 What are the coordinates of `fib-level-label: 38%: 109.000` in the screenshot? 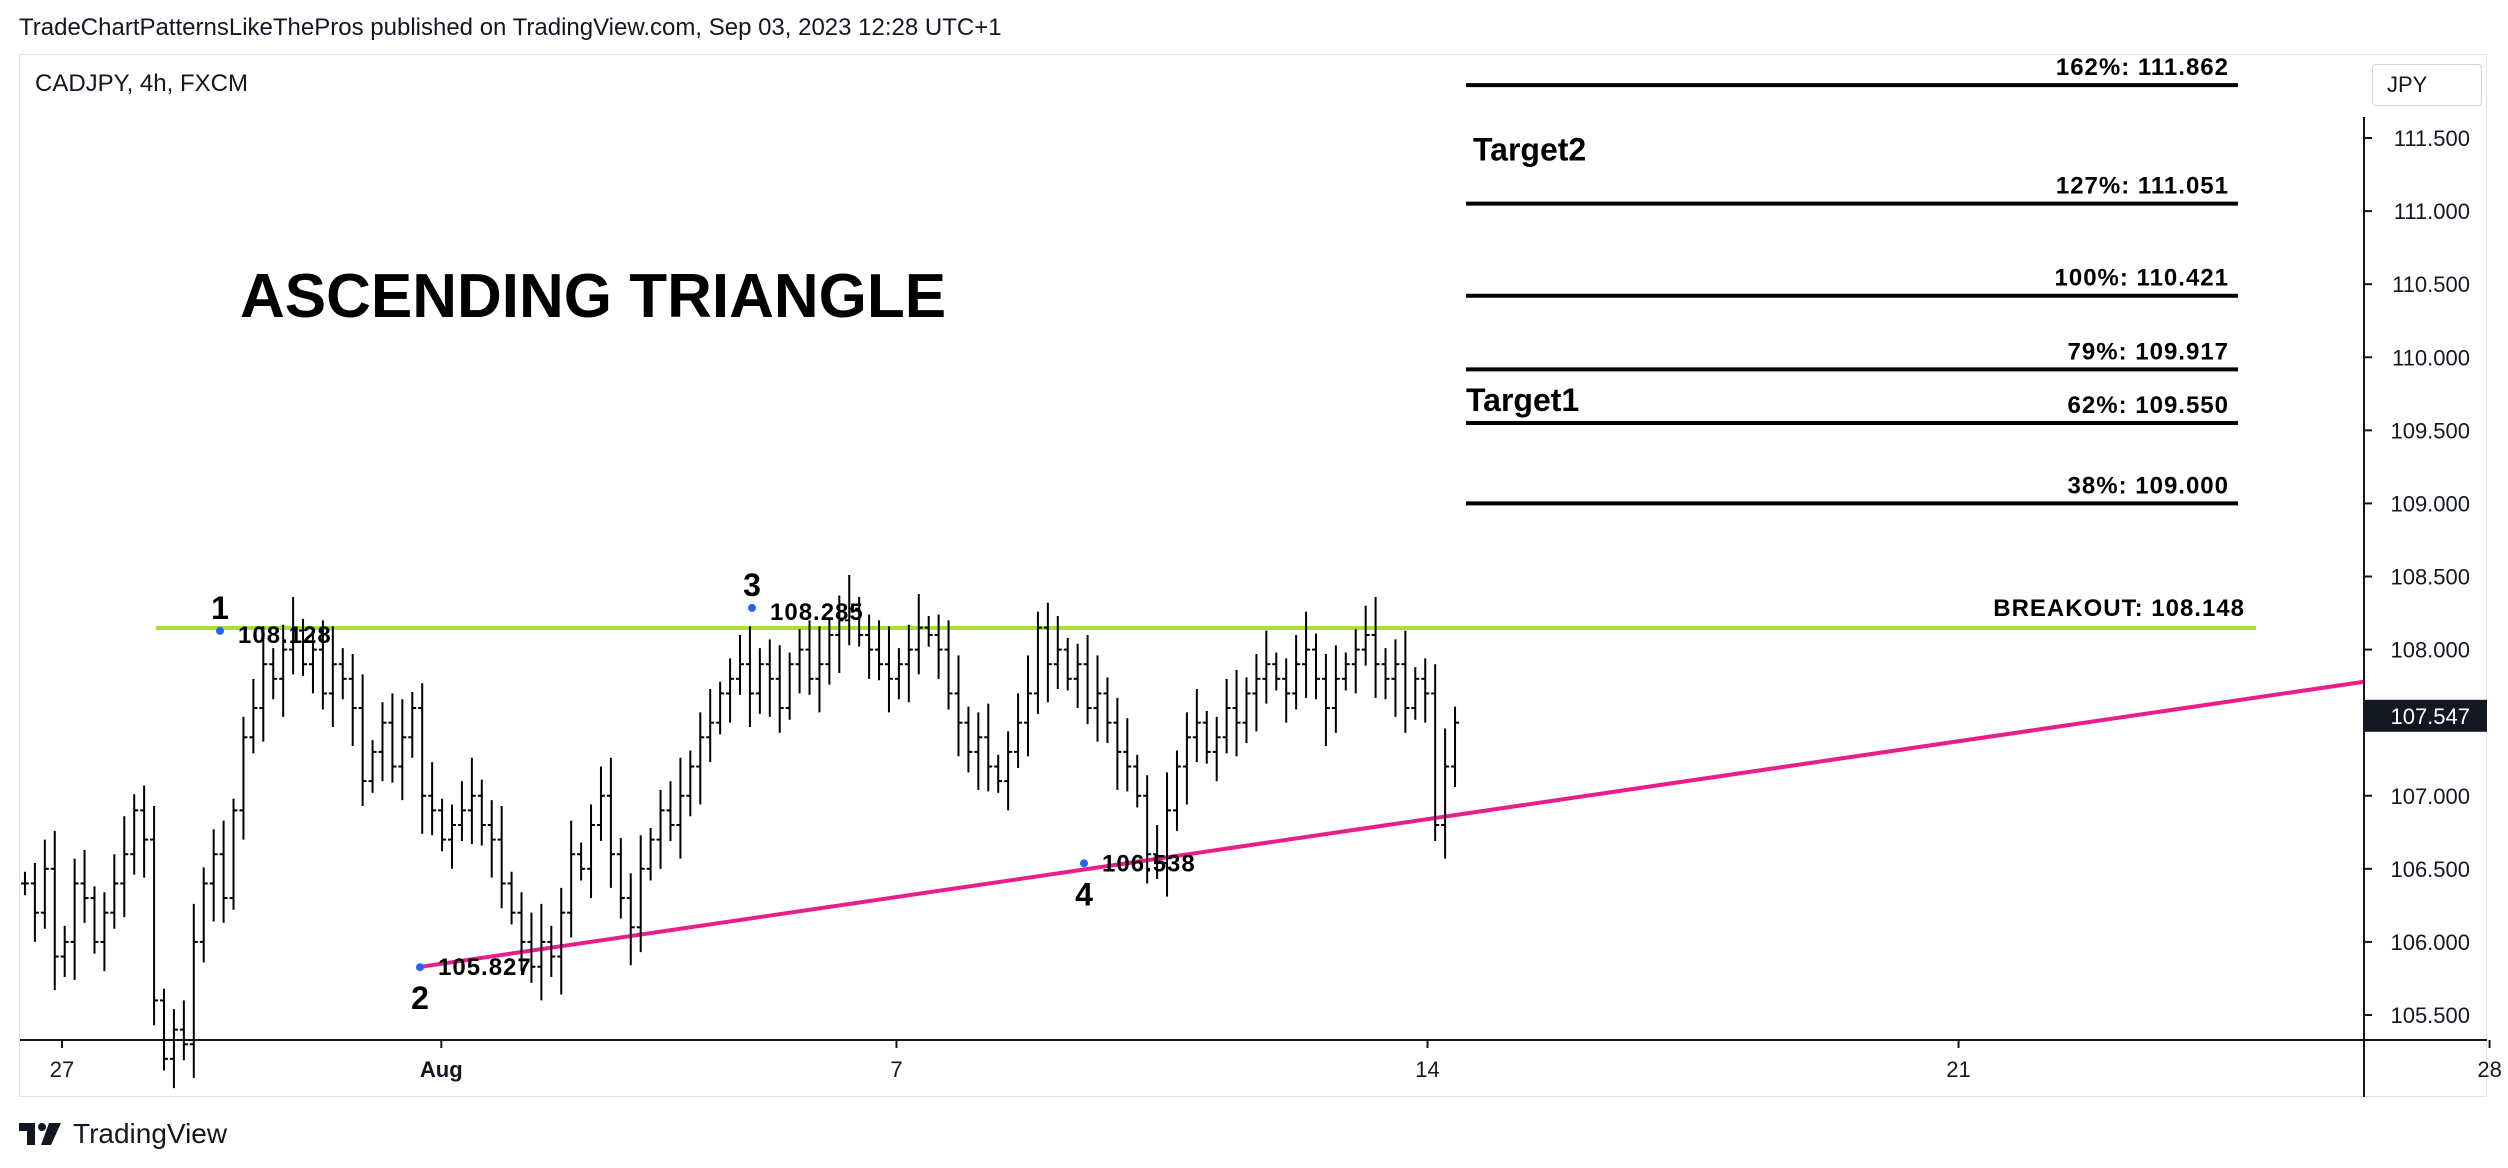 It's located at (2148, 485).